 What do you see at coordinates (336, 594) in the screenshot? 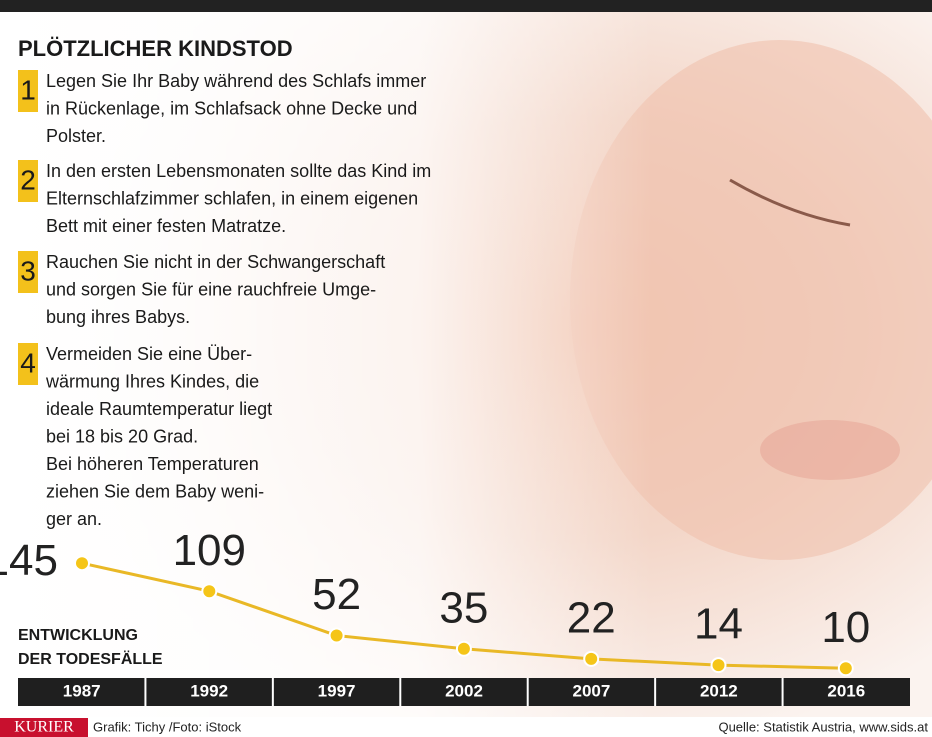
I see `value-label: 52` at bounding box center [336, 594].